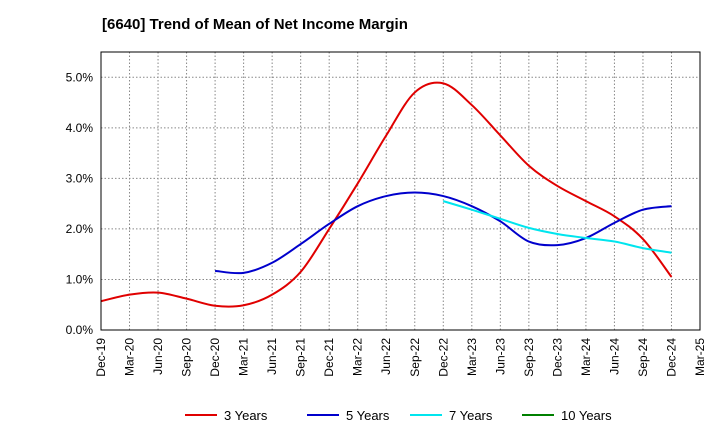 Image resolution: width=720 pixels, height=440 pixels. Describe the element at coordinates (368, 415) in the screenshot. I see `legend-label-5-years: 5 Years` at that location.